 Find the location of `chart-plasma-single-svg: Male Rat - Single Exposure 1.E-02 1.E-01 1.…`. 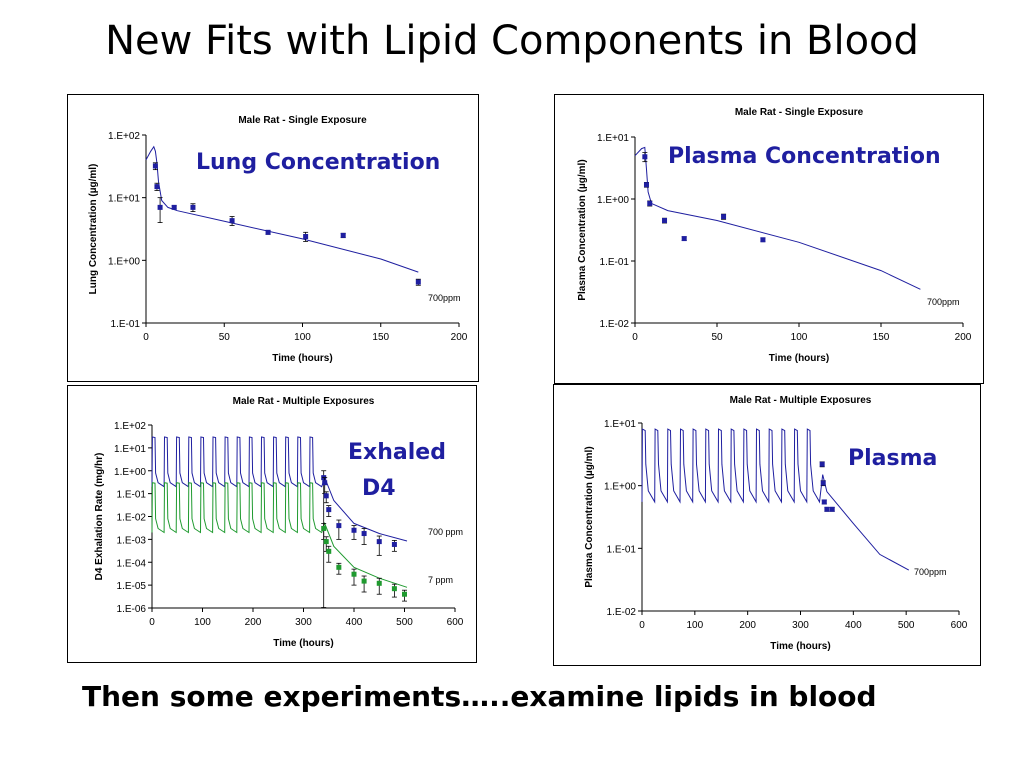

chart-plasma-single-svg: Male Rat - Single Exposure 1.E-02 1.E-01 1.… is located at coordinates (774, 235).